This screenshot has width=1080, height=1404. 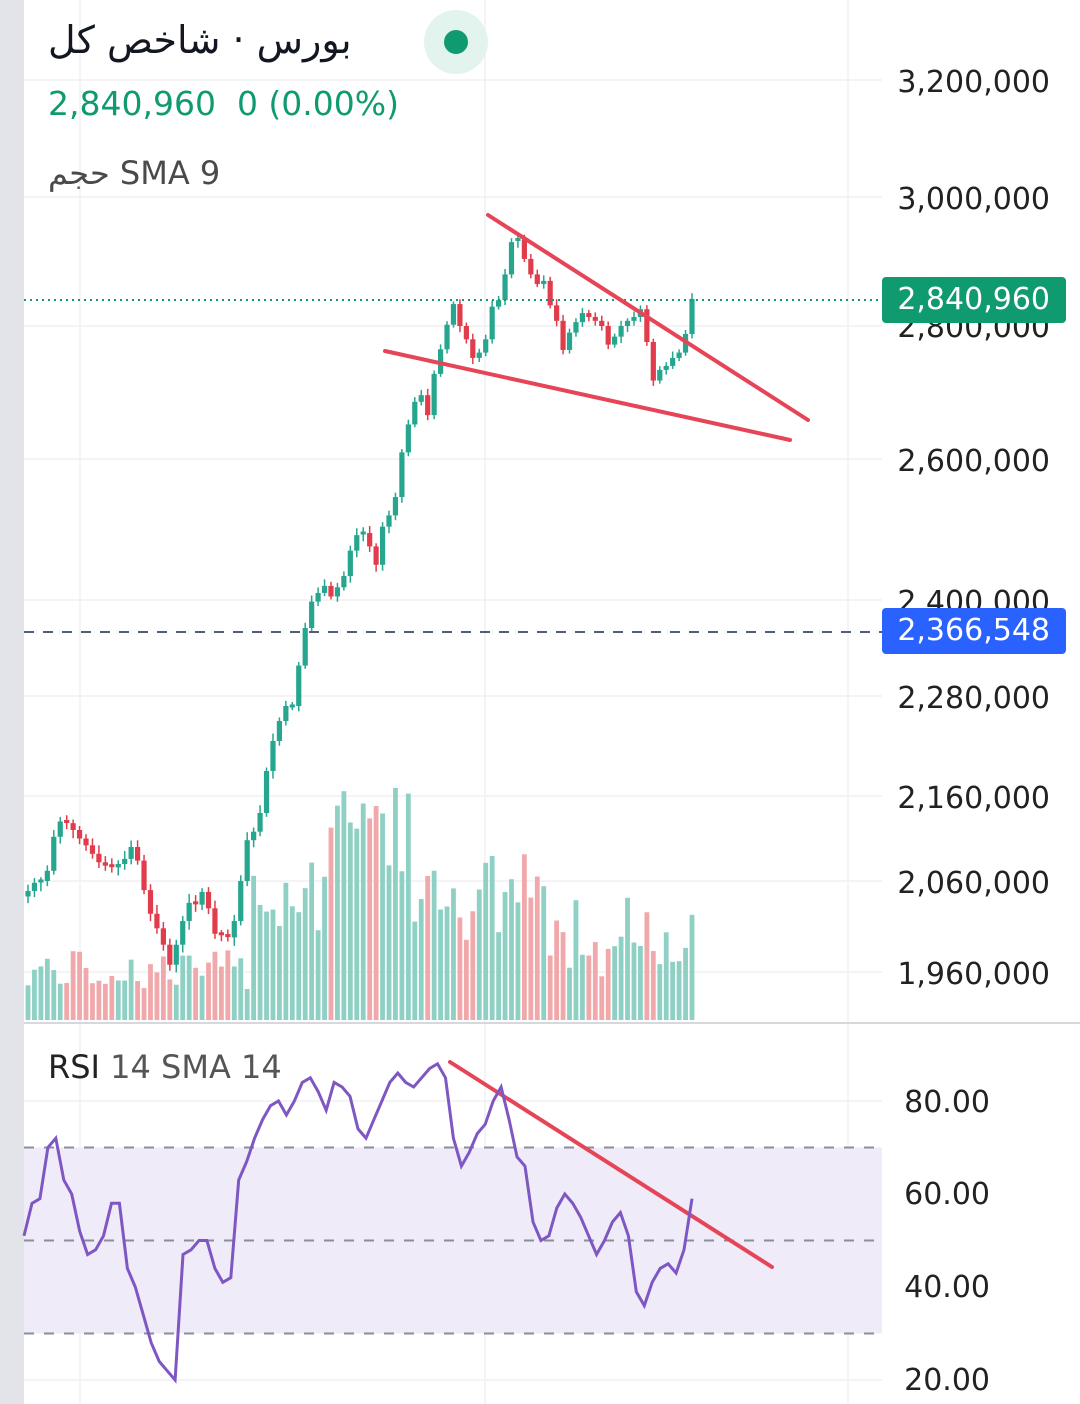 I want to click on volume-indicator-legend: حجم SMA 9, so click(x=134, y=173).